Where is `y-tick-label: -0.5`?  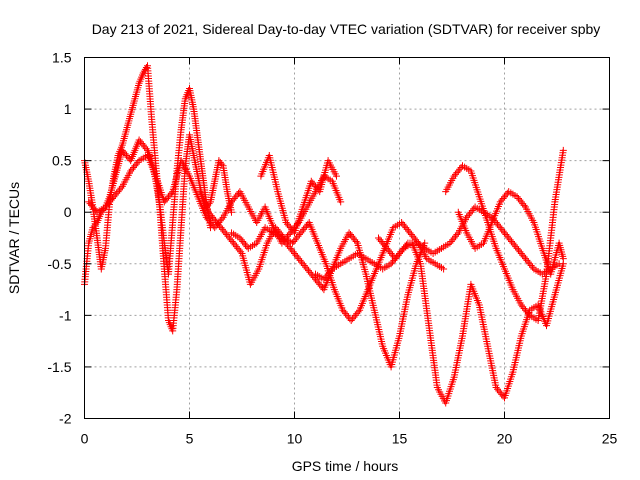
y-tick-label: -0.5 is located at coordinates (59, 264).